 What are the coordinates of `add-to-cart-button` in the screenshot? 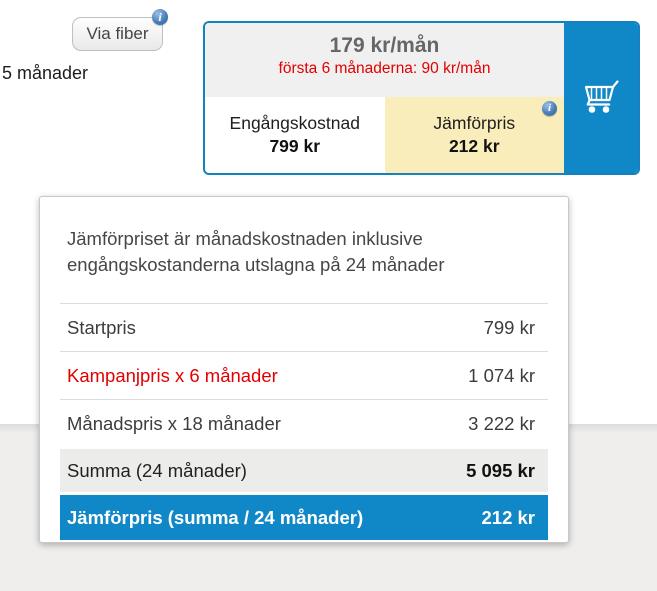 It's located at (601, 98).